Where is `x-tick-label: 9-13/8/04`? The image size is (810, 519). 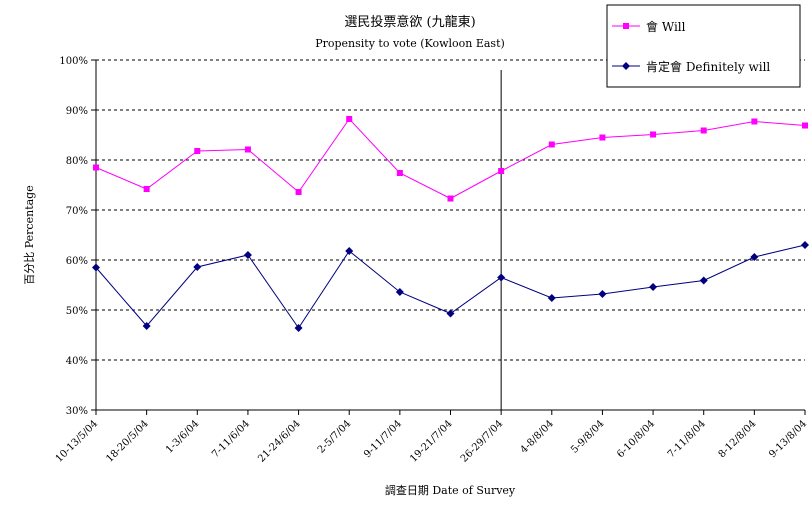
x-tick-label: 9-13/8/04 is located at coordinates (788, 439).